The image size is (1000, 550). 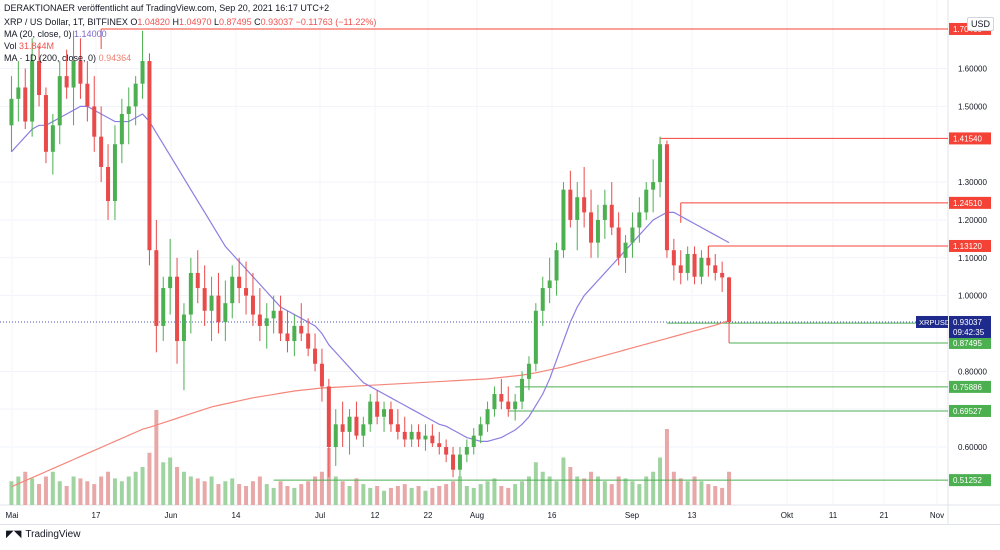 What do you see at coordinates (972, 220) in the screenshot?
I see `price-tick-label: 1.20000` at bounding box center [972, 220].